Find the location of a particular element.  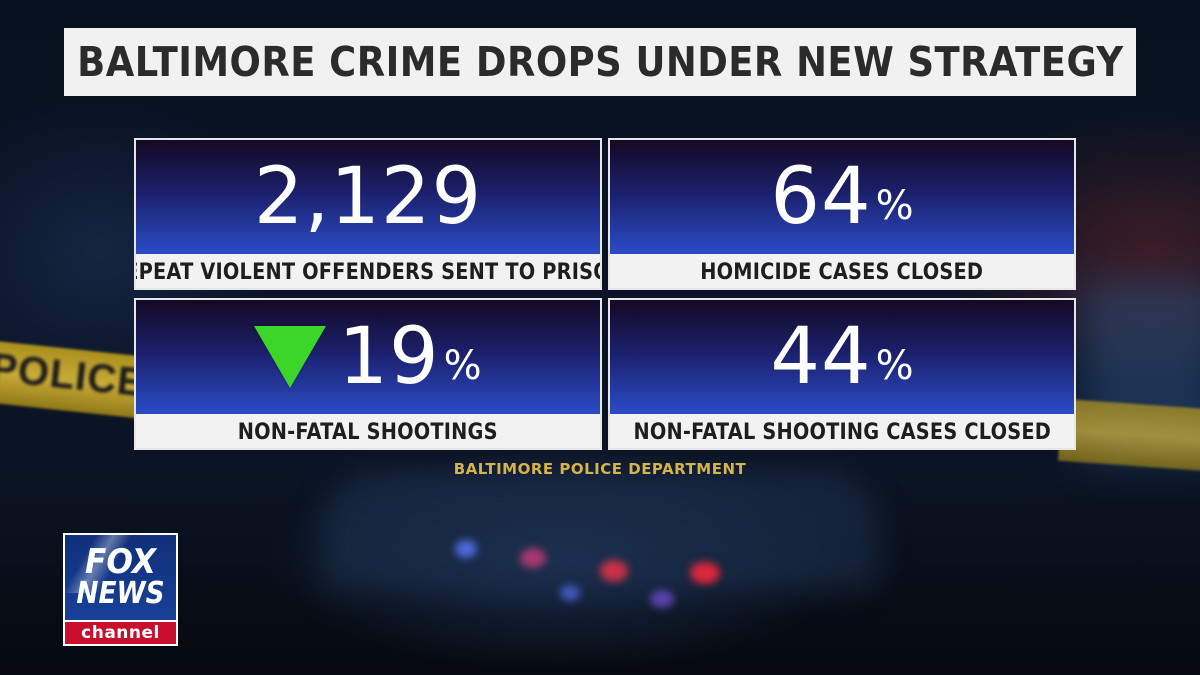

logo-background: FOX NEWS channel is located at coordinates (120, 589).